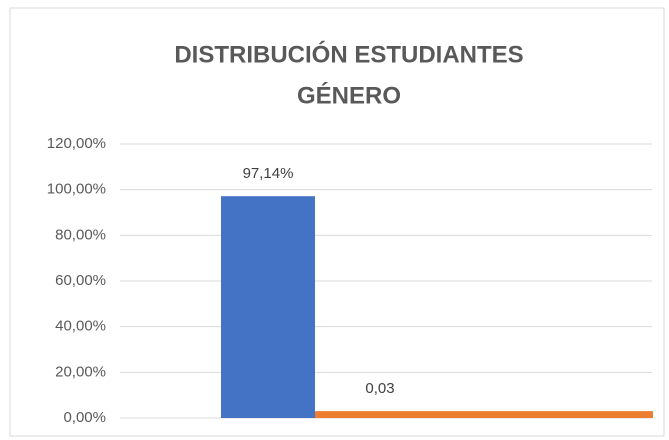  What do you see at coordinates (80, 234) in the screenshot?
I see `y-tick-label: 80,00%` at bounding box center [80, 234].